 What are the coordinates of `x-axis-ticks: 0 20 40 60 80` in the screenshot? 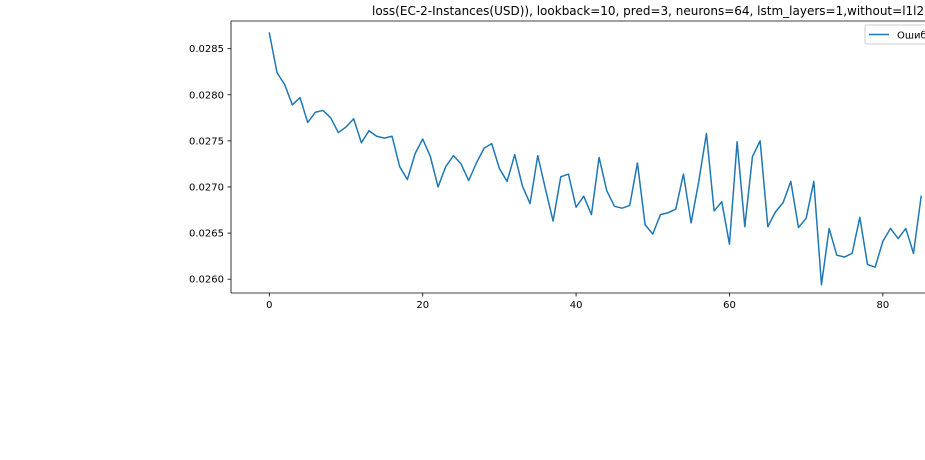 It's located at (577, 302).